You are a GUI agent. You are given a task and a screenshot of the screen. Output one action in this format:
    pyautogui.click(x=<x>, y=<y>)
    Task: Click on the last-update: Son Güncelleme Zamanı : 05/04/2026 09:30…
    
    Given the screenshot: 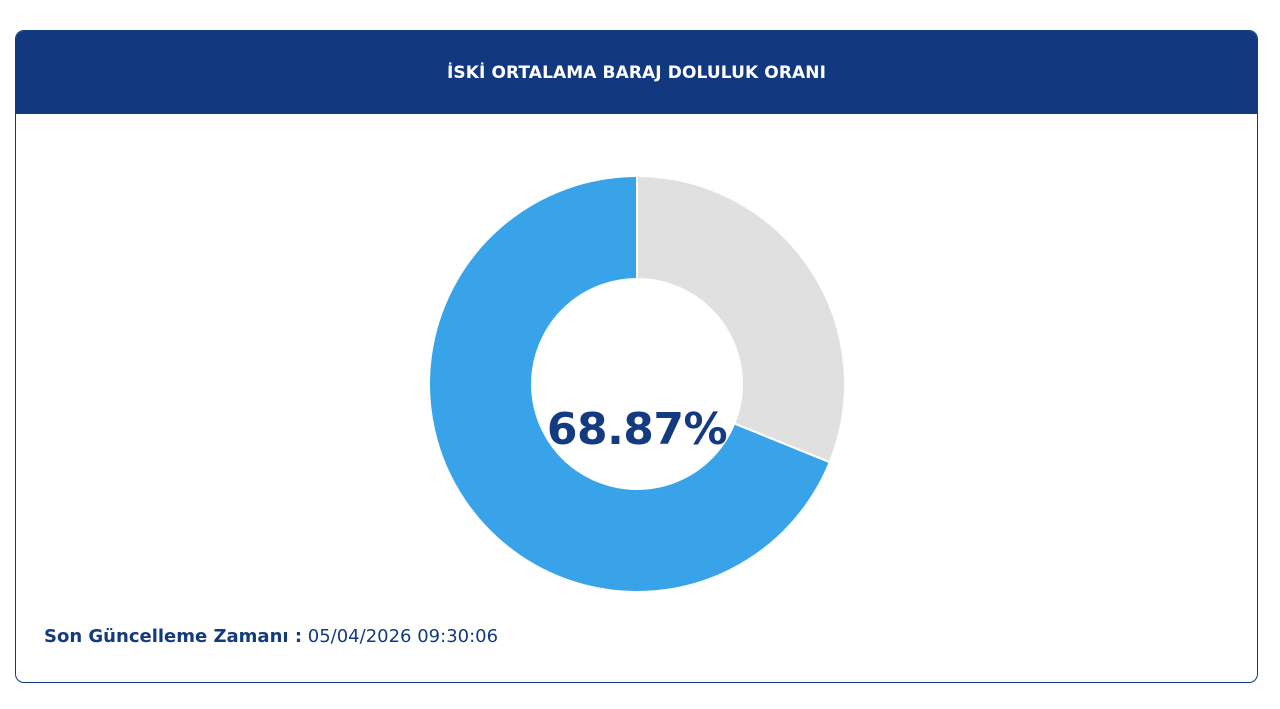 What is the action you would take?
    pyautogui.click(x=271, y=636)
    